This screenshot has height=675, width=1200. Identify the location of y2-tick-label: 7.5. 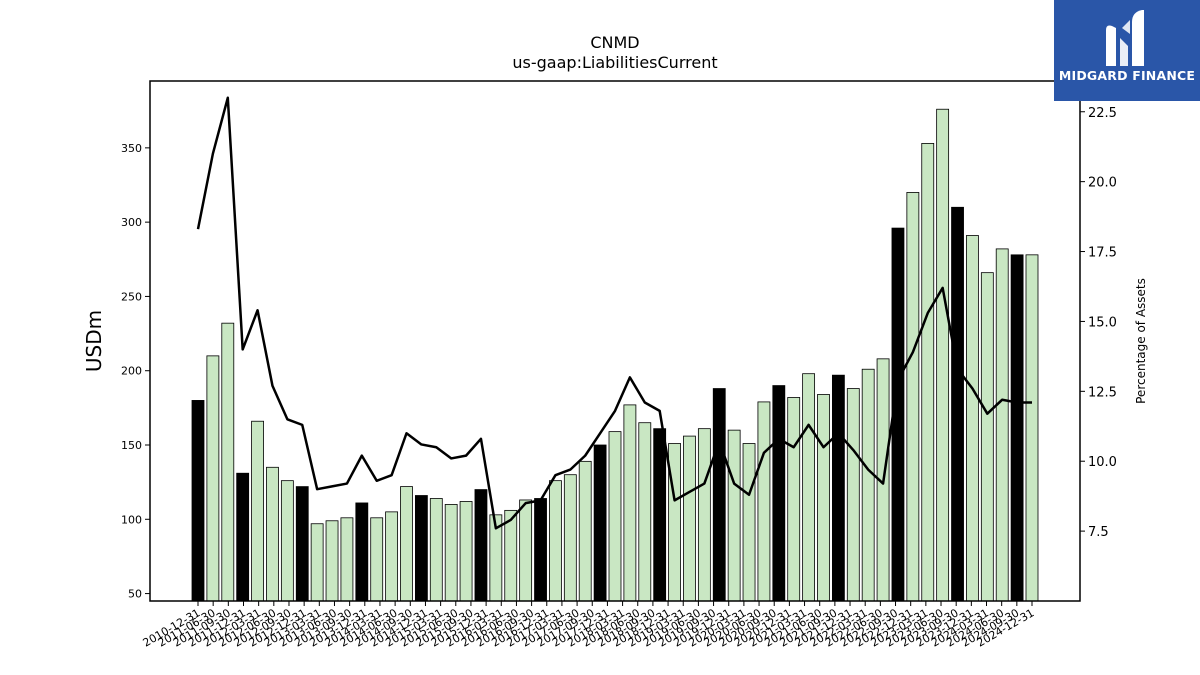
(1098, 532).